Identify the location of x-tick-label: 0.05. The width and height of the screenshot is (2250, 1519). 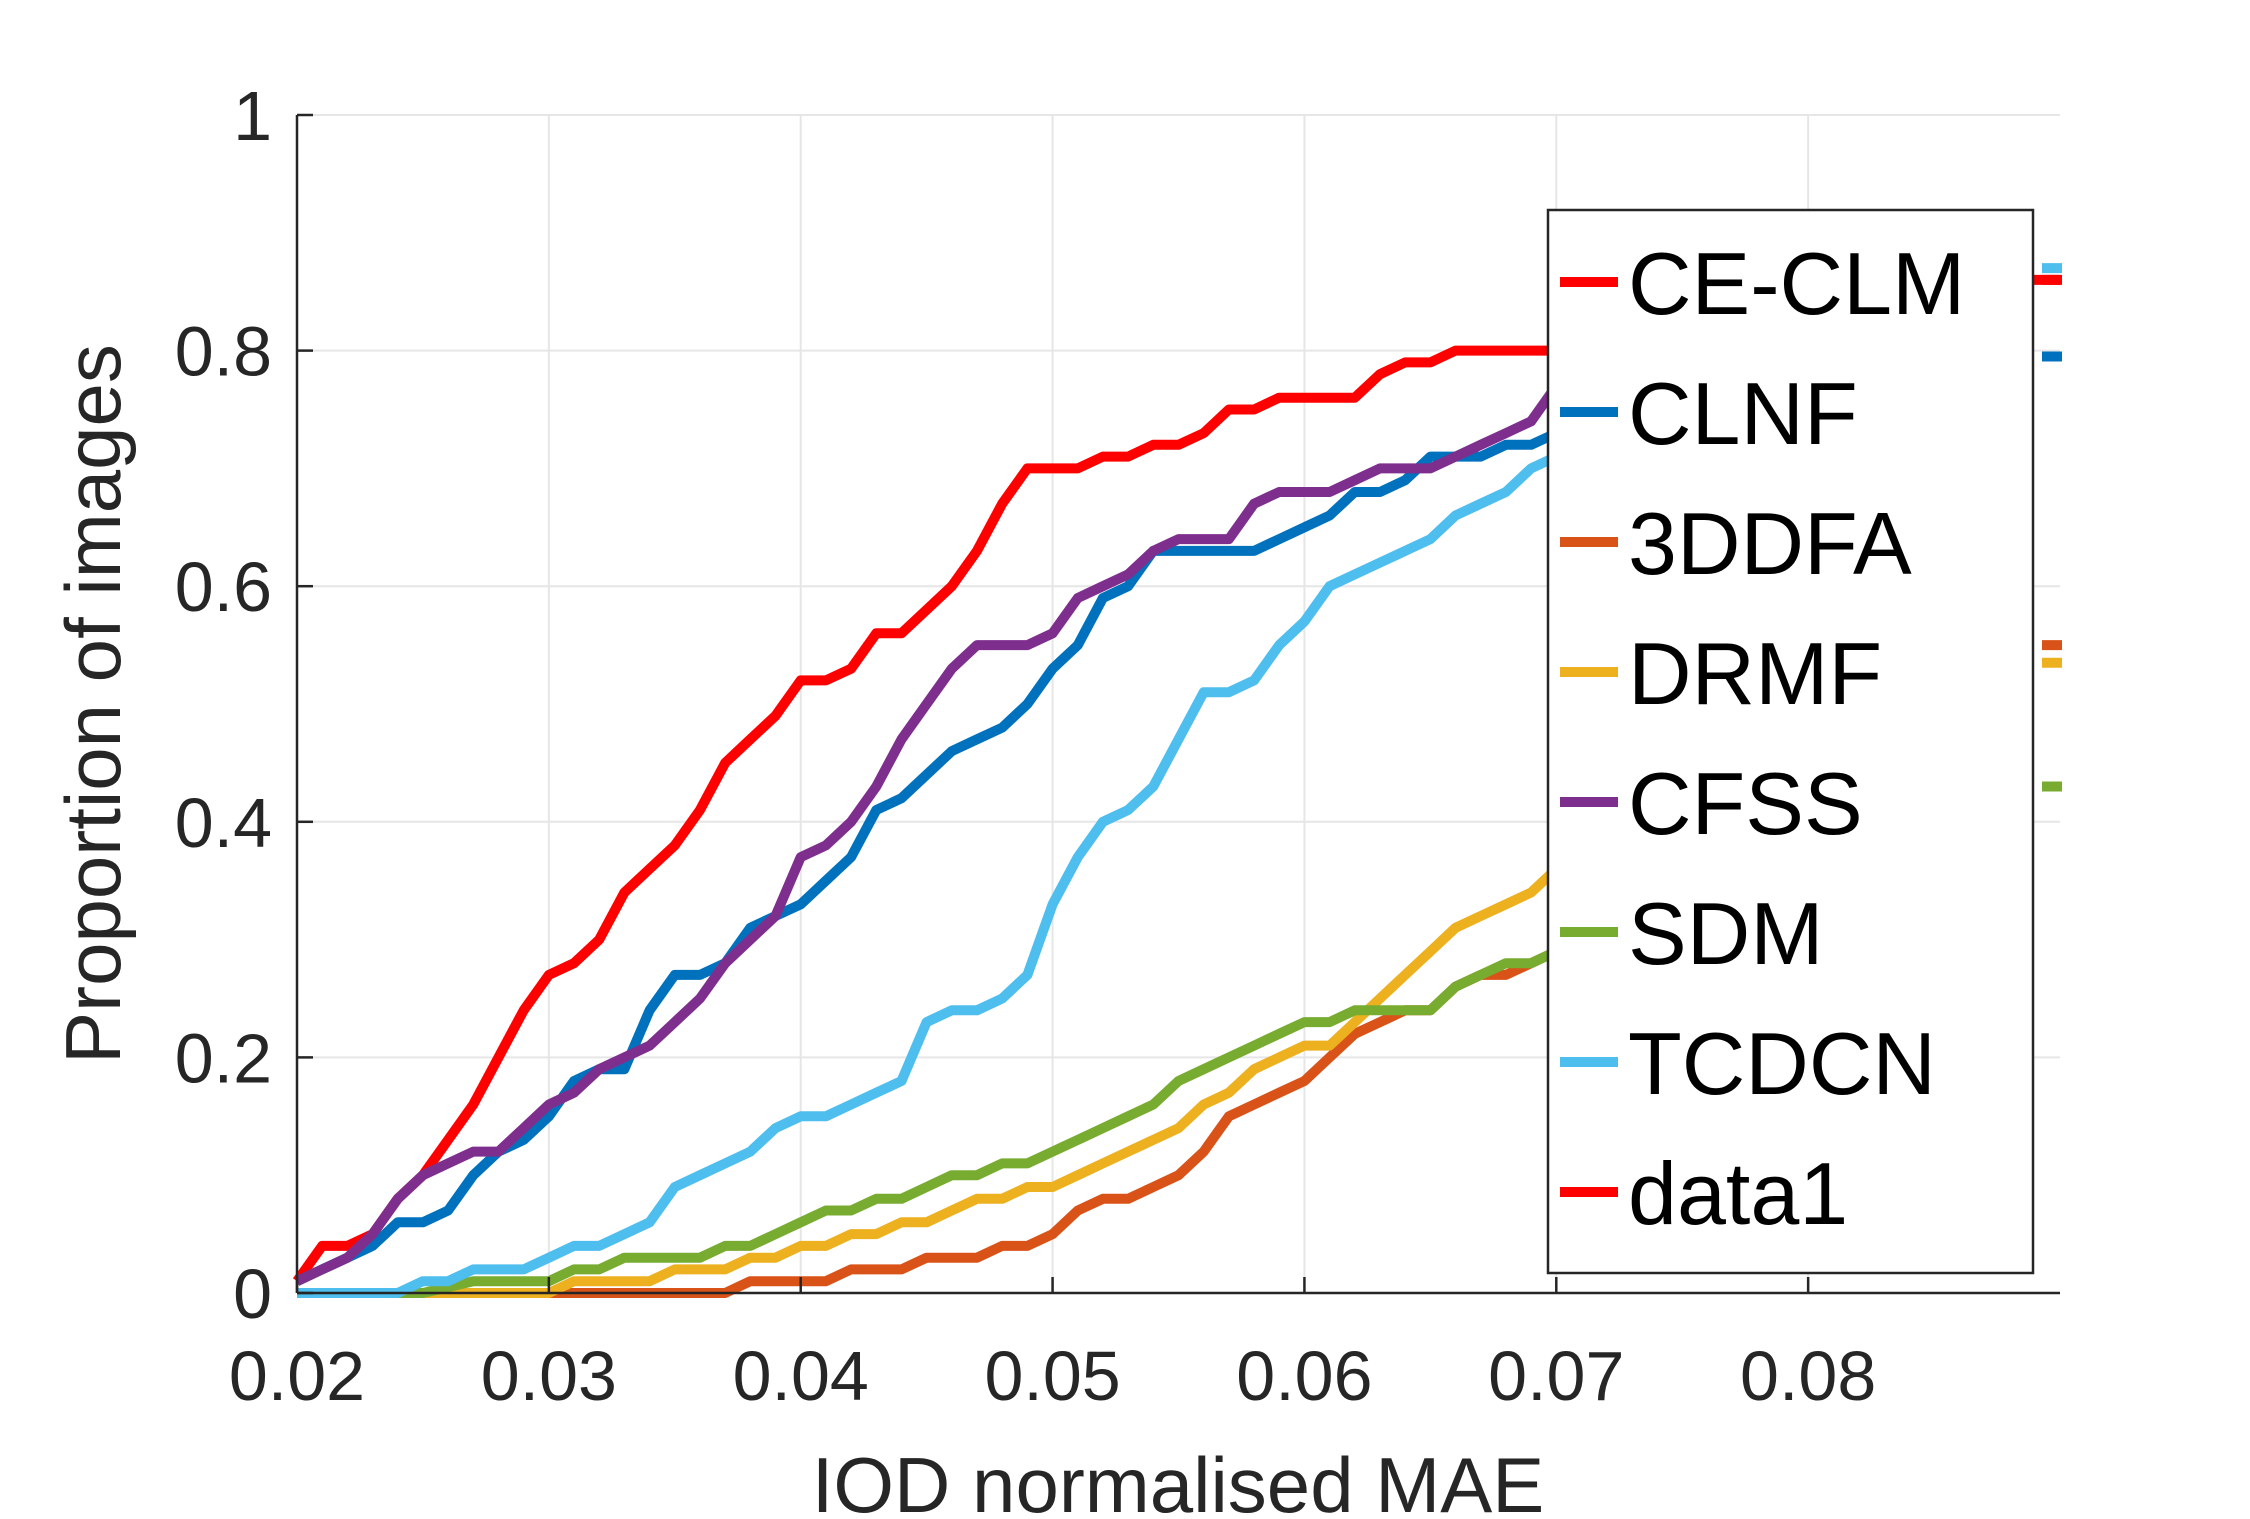
(1052, 1376).